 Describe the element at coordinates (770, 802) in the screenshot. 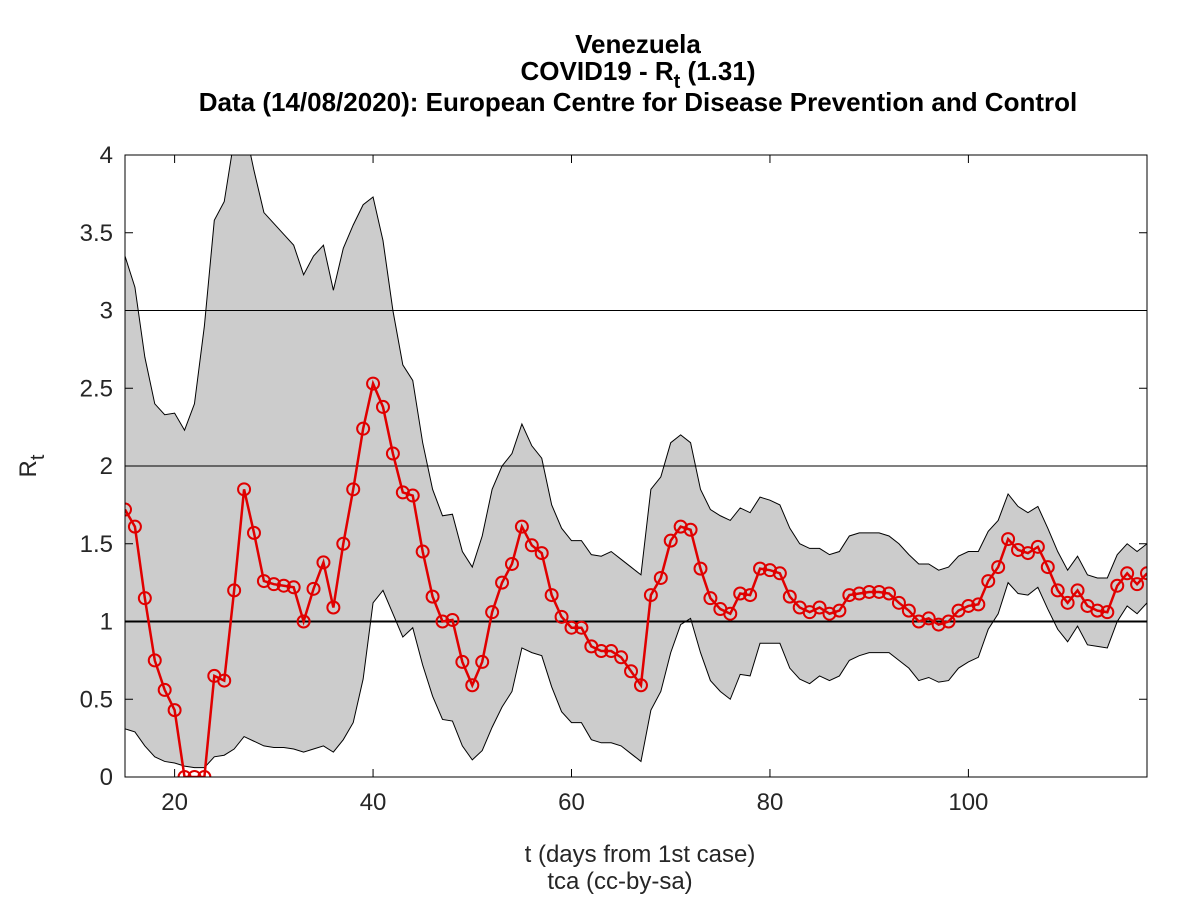

I see `x-tick-label: 80` at that location.